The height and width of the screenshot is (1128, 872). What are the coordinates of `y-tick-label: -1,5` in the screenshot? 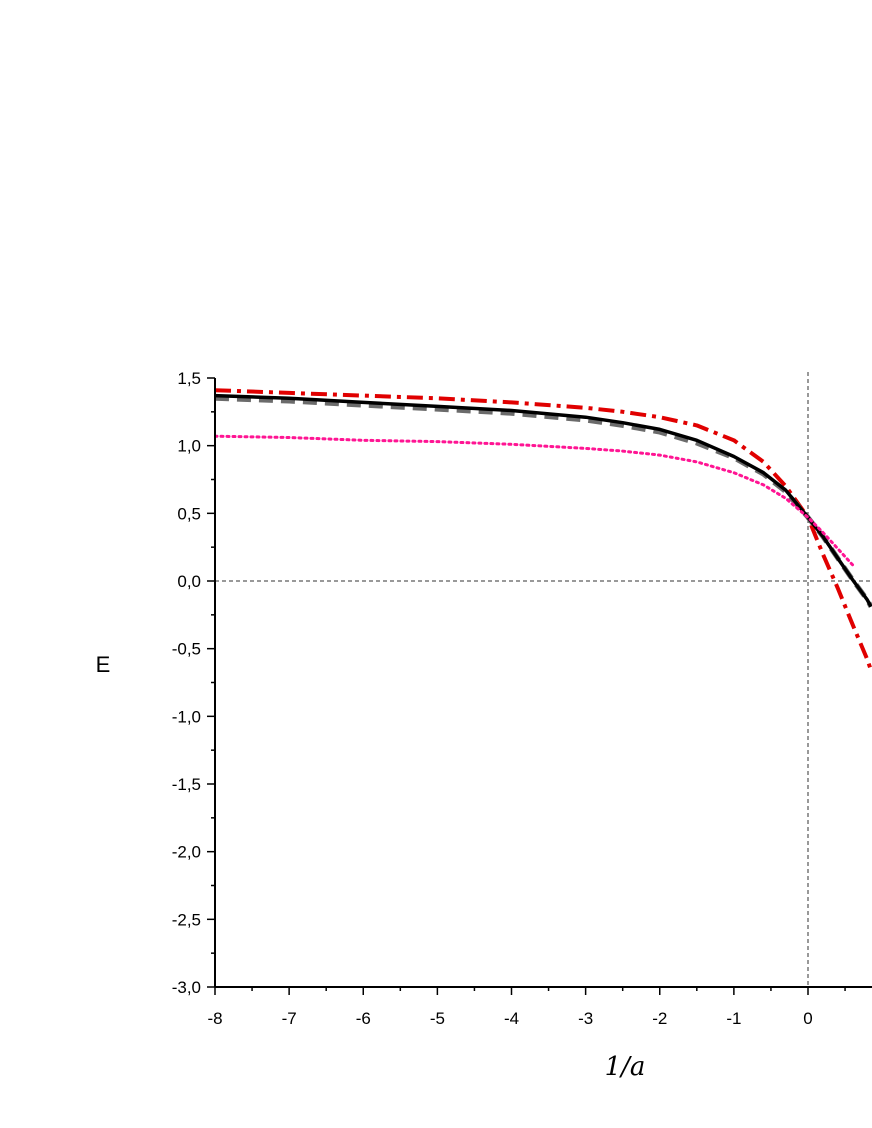 It's located at (186, 784).